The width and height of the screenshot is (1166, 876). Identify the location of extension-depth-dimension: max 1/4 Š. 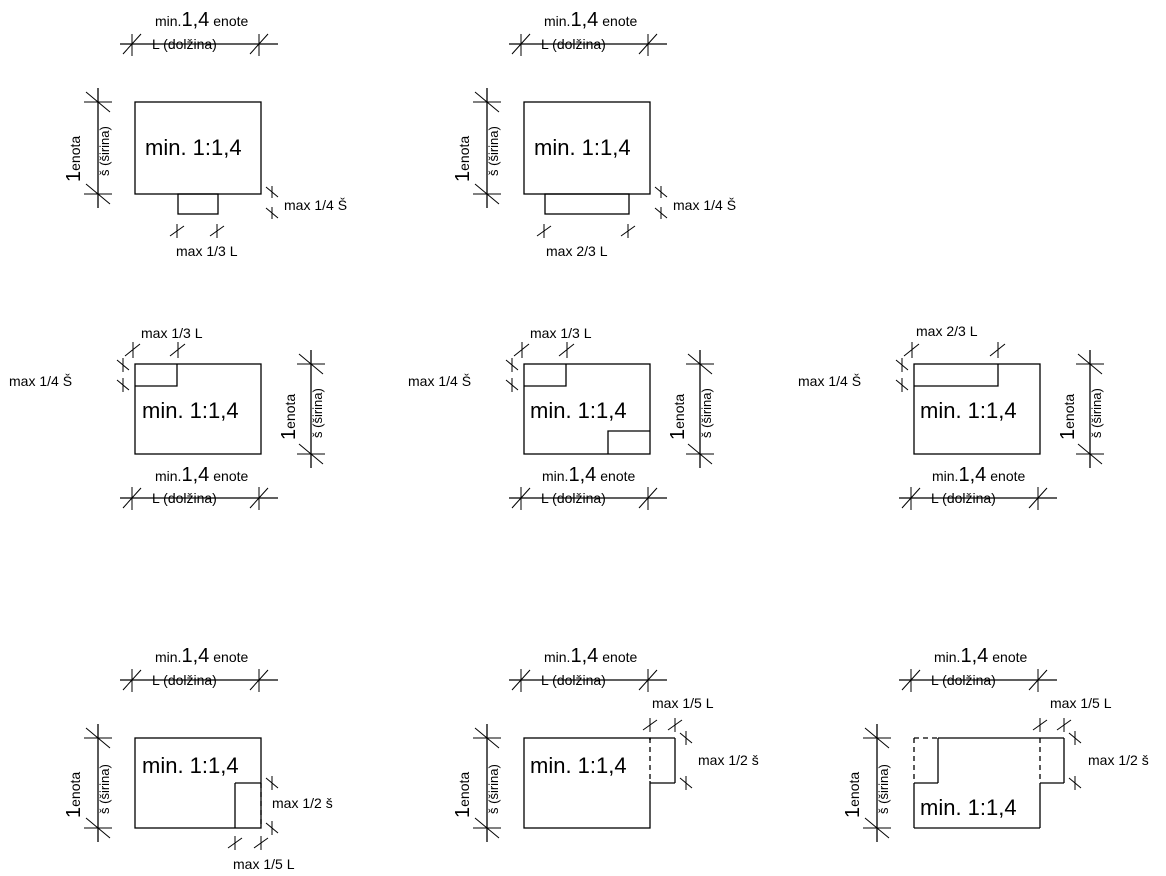
(306, 202).